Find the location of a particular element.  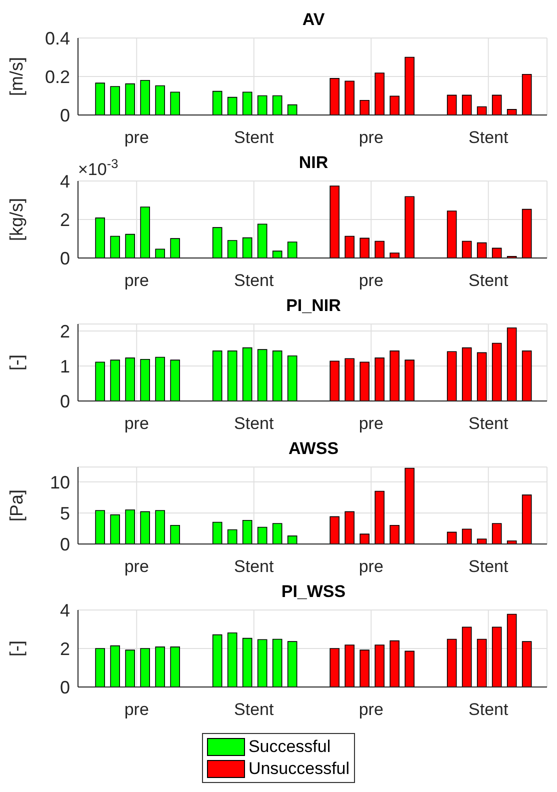

legend-label: Unsuccessful is located at coordinates (299, 769).